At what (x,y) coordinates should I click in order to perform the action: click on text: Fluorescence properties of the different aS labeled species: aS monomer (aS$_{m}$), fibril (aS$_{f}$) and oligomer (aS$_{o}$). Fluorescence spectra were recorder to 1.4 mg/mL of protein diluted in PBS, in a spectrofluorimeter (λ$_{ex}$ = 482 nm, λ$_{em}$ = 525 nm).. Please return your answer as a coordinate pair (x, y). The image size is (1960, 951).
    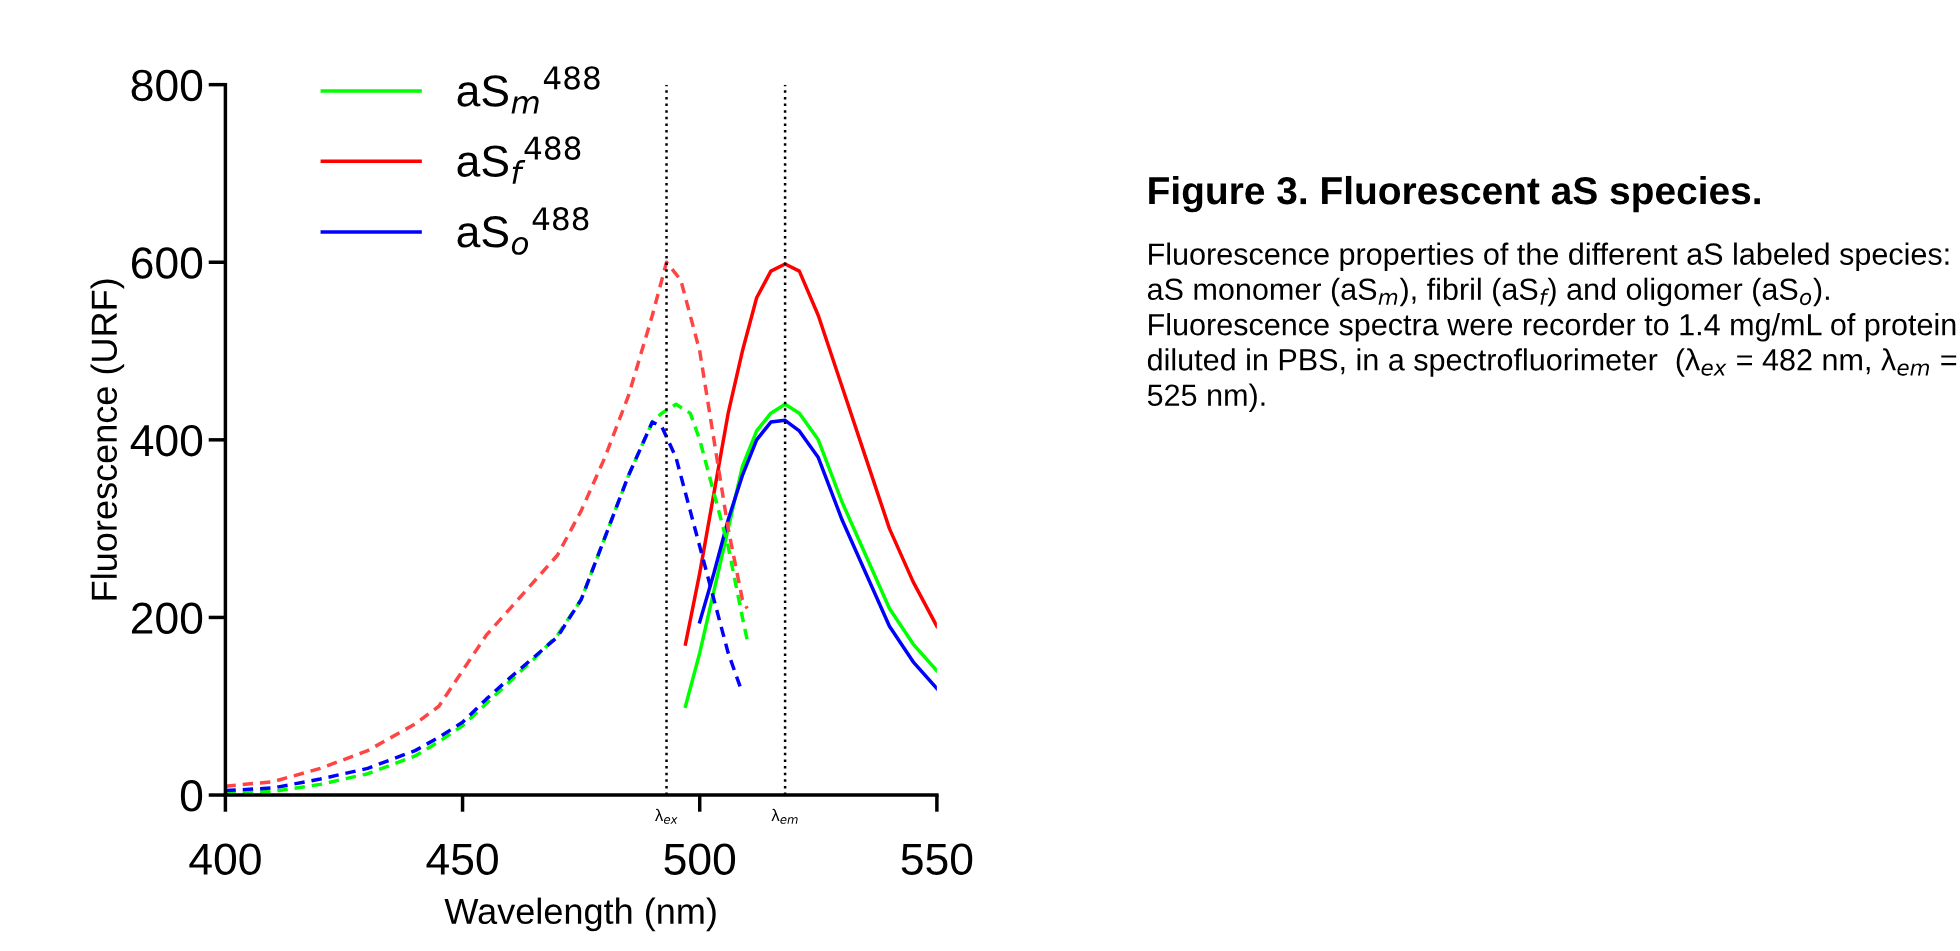
    Looking at the image, I should click on (1552, 327).